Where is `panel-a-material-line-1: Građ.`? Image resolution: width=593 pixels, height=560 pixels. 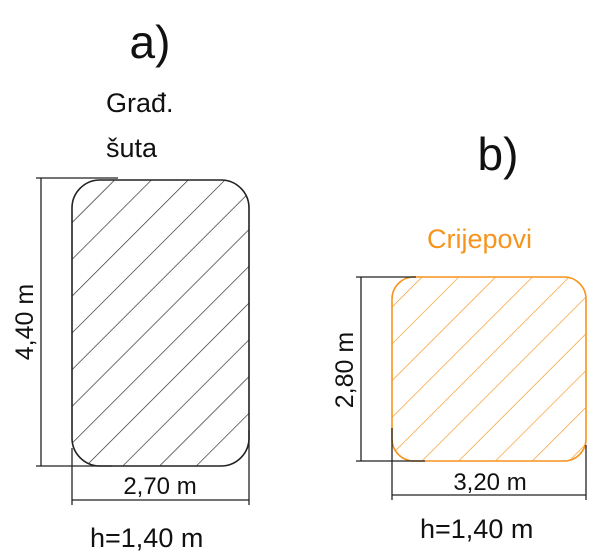
panel-a-material-line-1: Građ. is located at coordinates (140, 103).